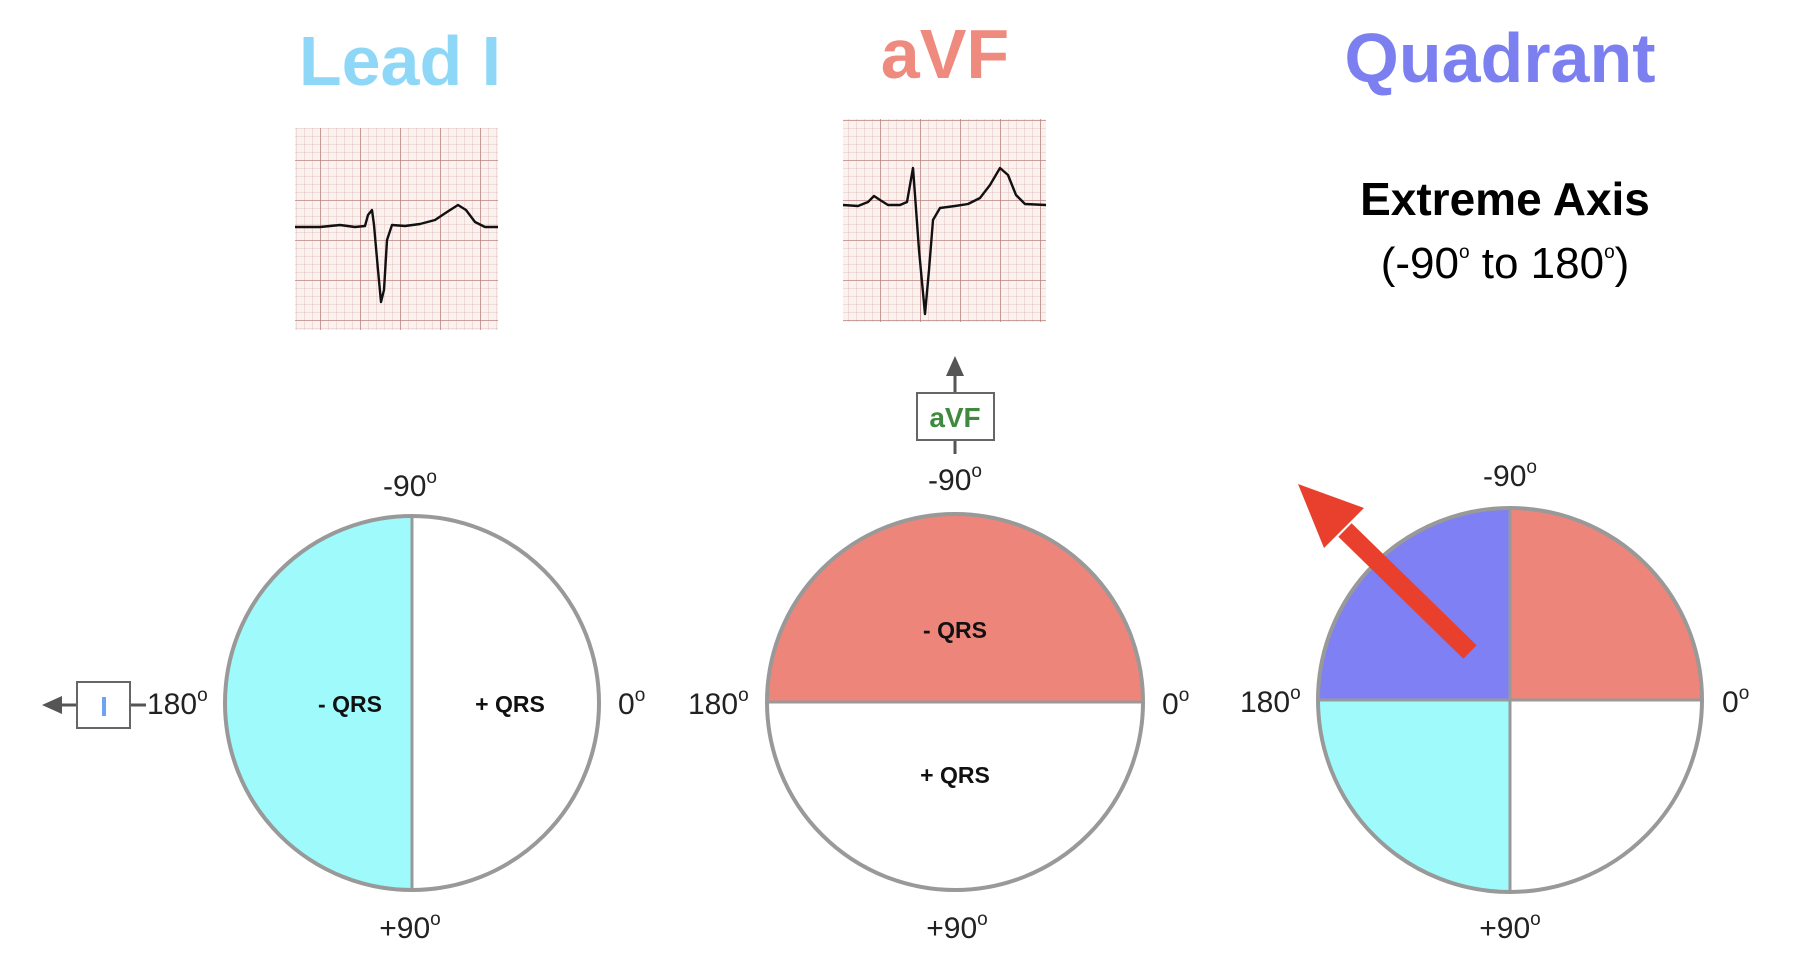 Image resolution: width=1820 pixels, height=964 pixels. I want to click on extreme-axis-arrow, so click(1387, 571).